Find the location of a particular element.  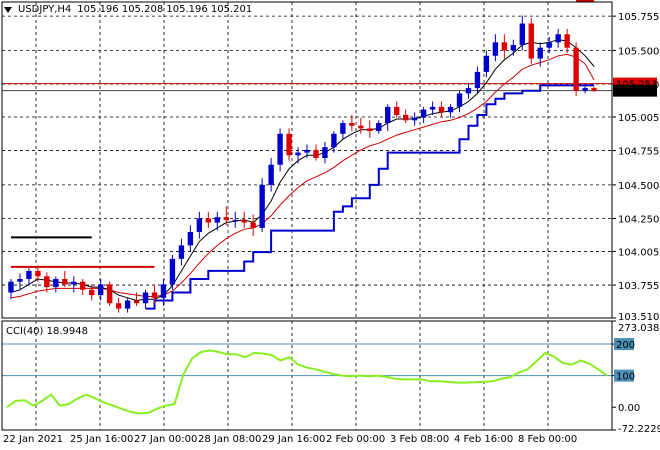

ohlc-label: 105.196 105.208 105.196 105.201 is located at coordinates (165, 9).